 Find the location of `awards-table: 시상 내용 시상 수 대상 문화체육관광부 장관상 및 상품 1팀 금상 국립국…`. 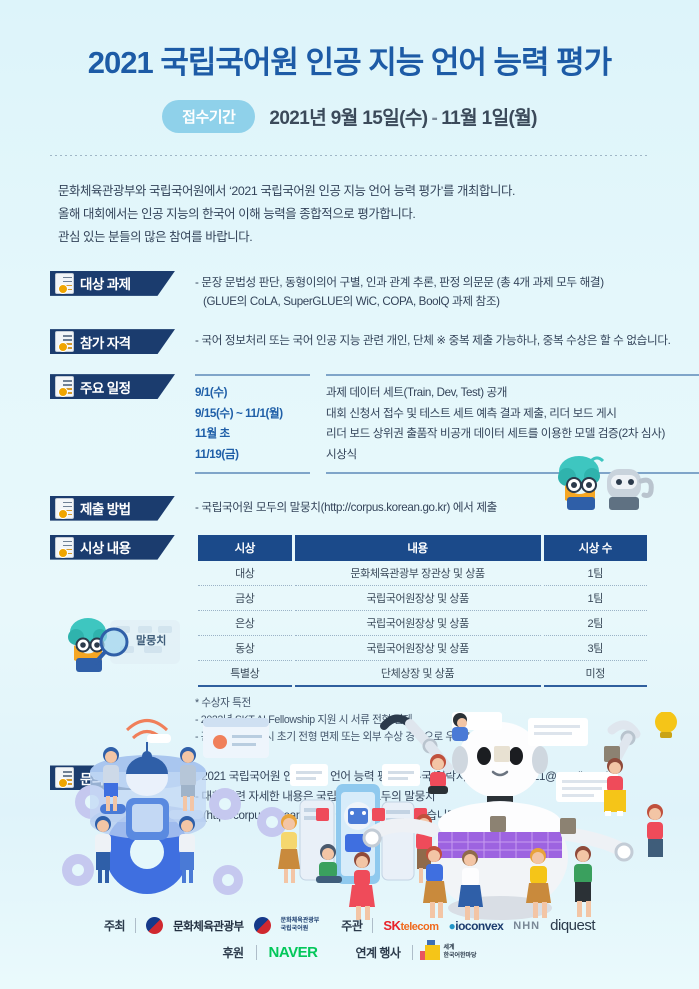

awards-table: 시상 내용 시상 수 대상 문화체육관광부 장관상 및 상품 1팀 금상 국립국… is located at coordinates (422, 610).